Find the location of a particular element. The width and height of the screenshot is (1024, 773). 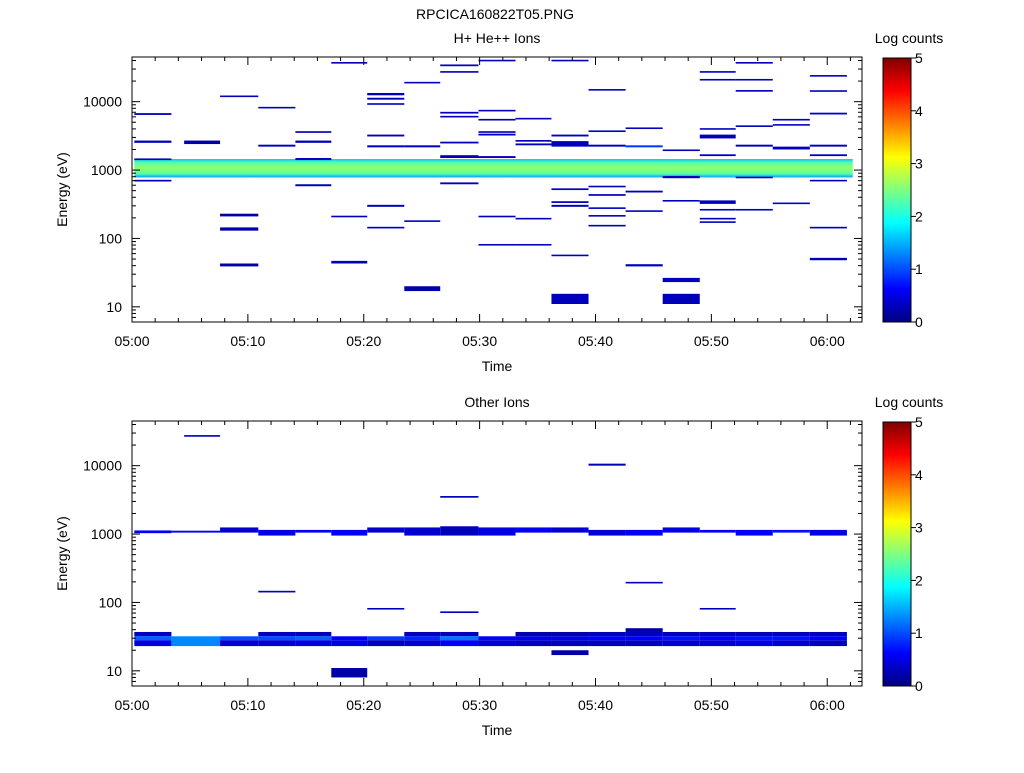

y-tick-label: 100 is located at coordinates (111, 602).